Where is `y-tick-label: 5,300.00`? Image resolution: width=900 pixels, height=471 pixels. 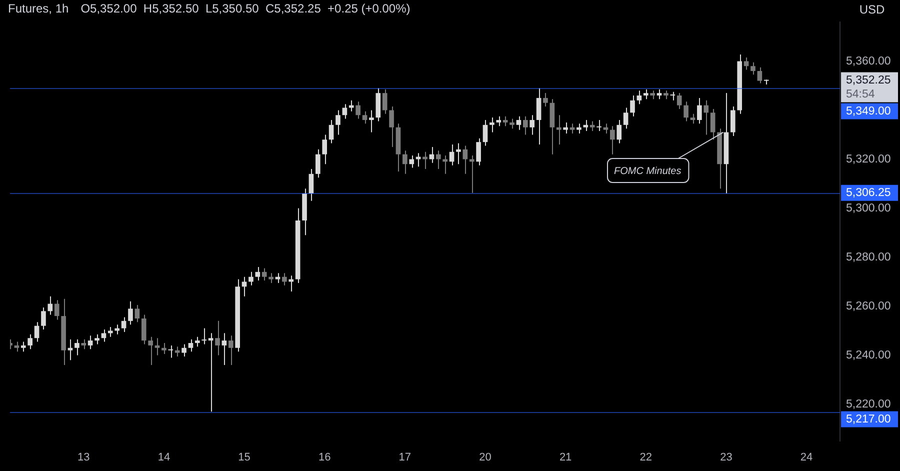 y-tick-label: 5,300.00 is located at coordinates (868, 208).